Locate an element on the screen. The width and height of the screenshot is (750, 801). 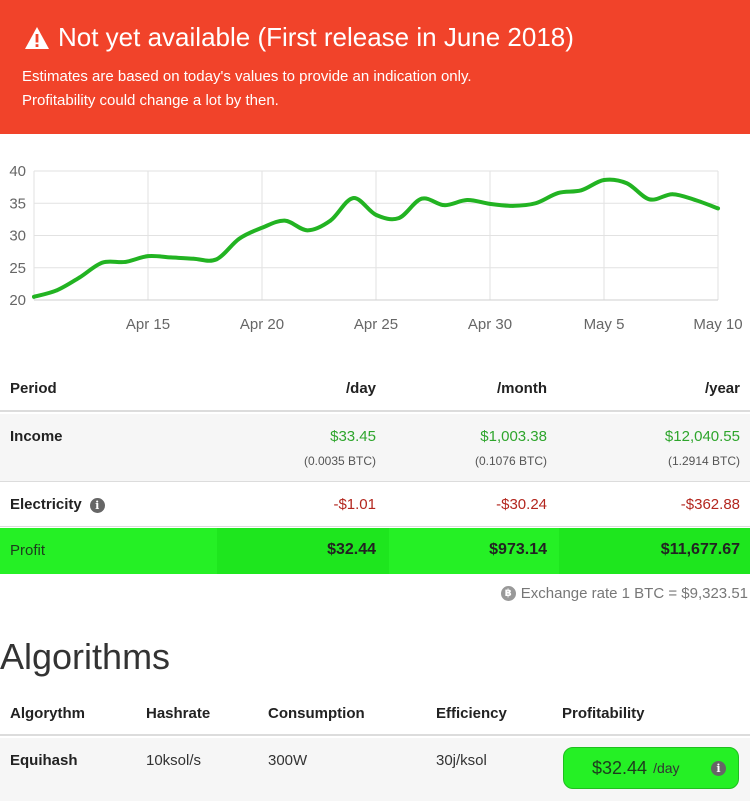
profit-table-header: Period /day /month /year is located at coordinates (375, 389).